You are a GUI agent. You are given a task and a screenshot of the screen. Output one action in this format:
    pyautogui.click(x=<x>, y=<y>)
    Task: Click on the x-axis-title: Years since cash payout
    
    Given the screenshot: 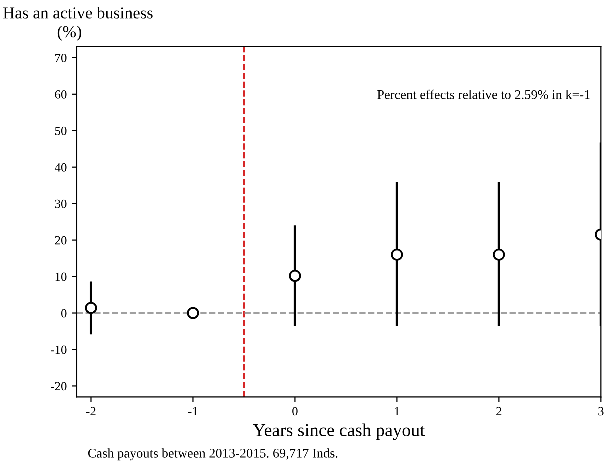 What is the action you would take?
    pyautogui.click(x=339, y=432)
    